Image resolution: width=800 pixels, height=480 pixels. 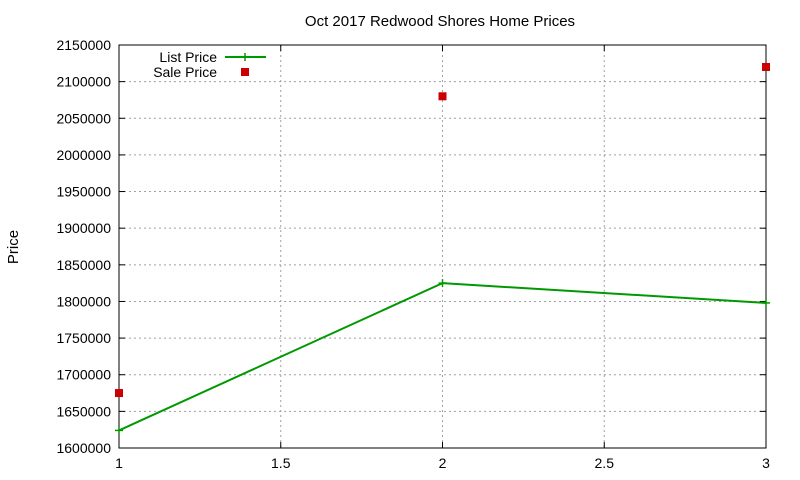 I want to click on y-tick-label: 2100000, so click(x=83, y=82).